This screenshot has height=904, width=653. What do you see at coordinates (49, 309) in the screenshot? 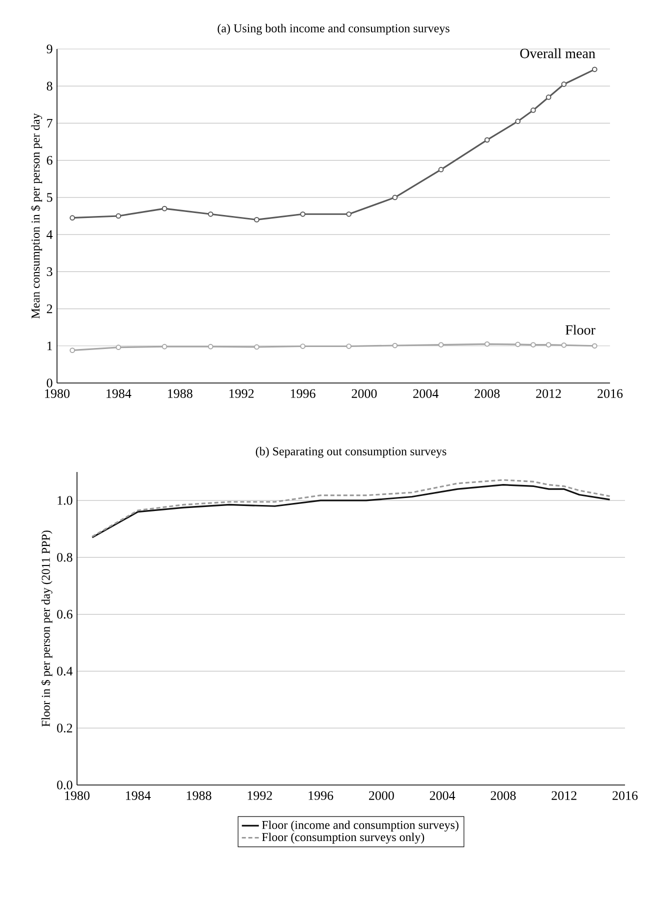
I see `y-tick-label: 2` at bounding box center [49, 309].